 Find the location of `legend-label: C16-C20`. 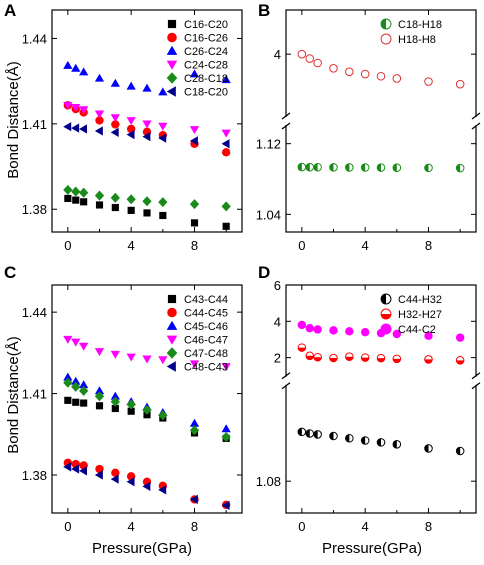

legend-label: C16-C20 is located at coordinates (206, 25).